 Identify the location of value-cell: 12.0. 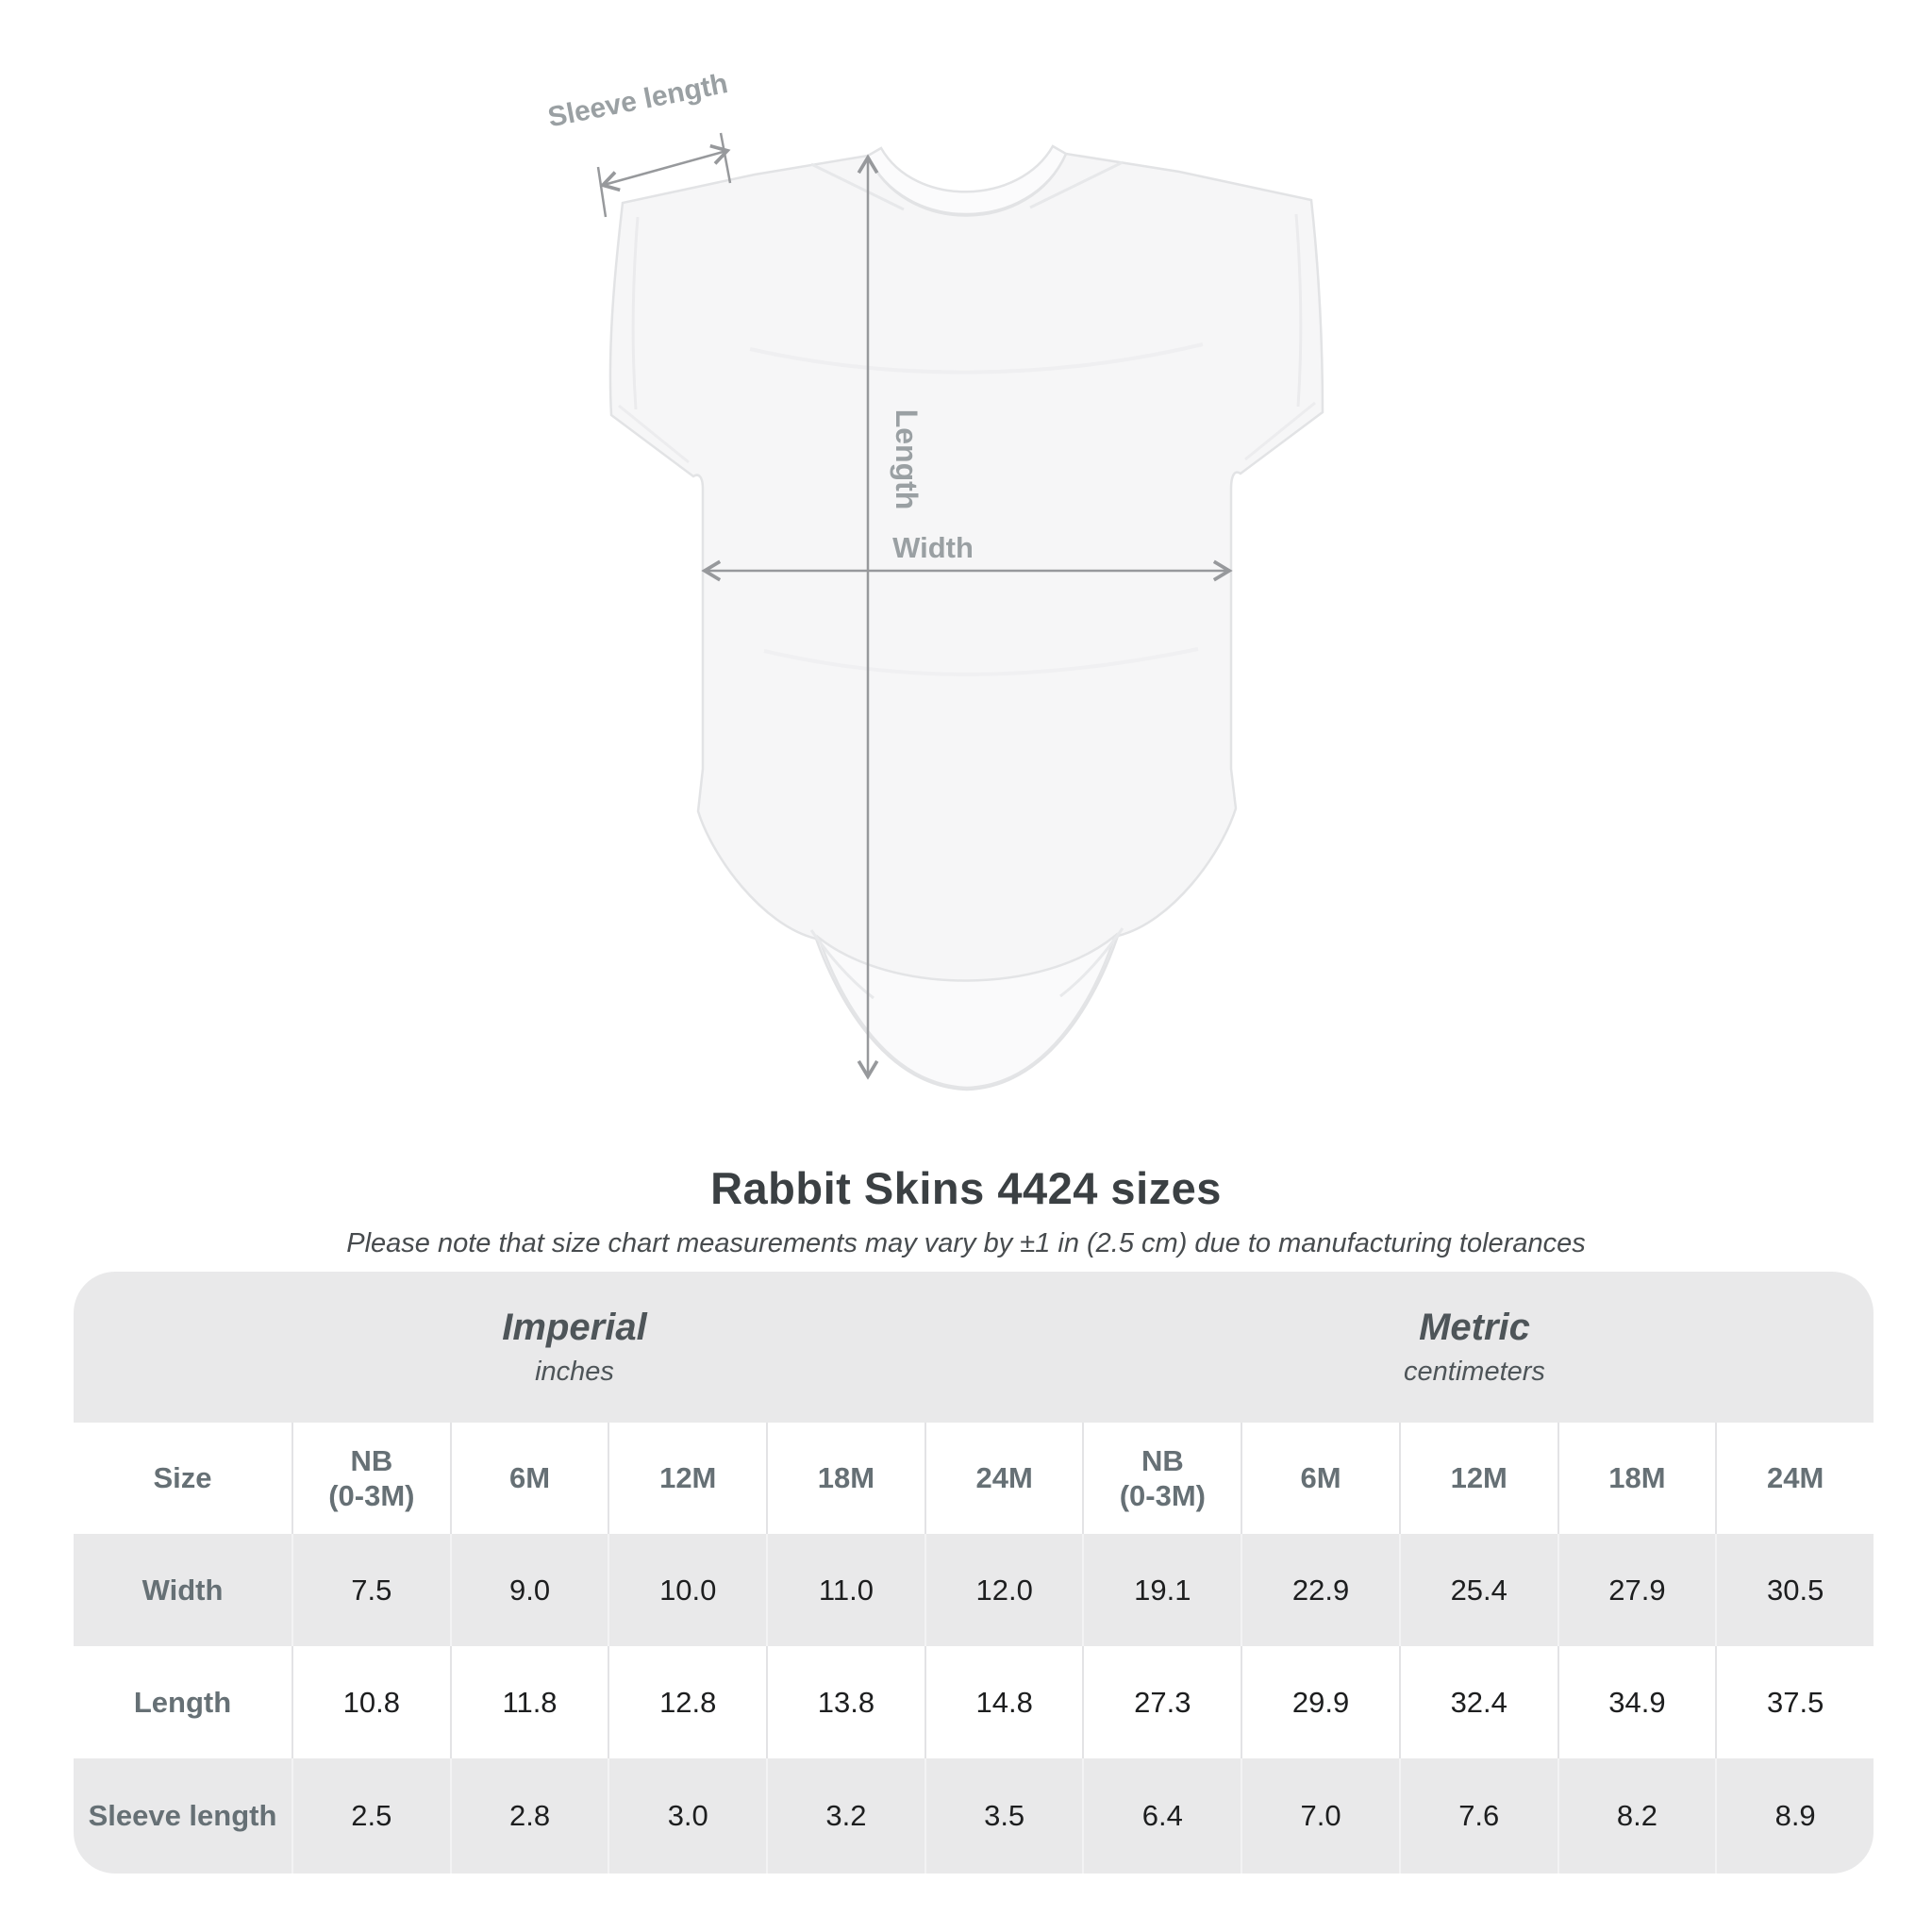
(1003, 1590).